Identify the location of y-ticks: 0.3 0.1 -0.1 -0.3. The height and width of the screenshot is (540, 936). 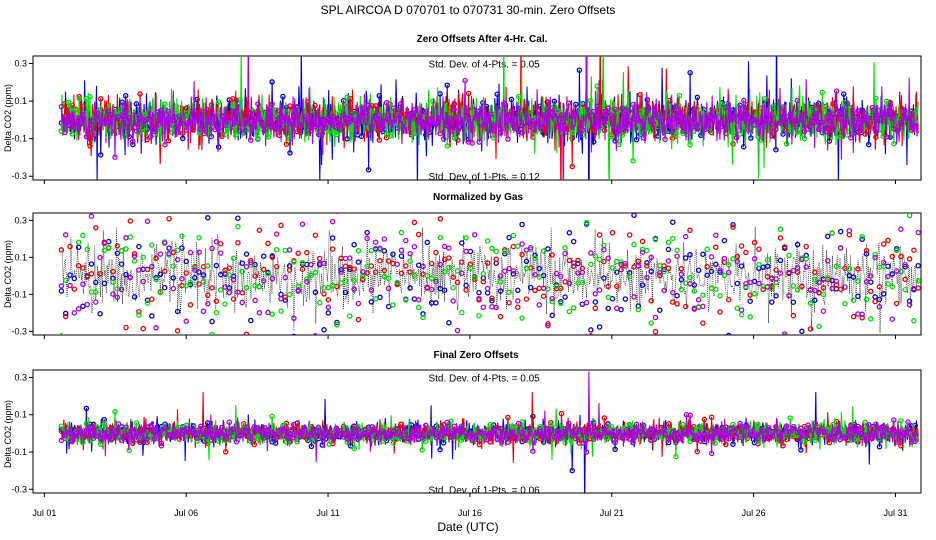
(19, 433).